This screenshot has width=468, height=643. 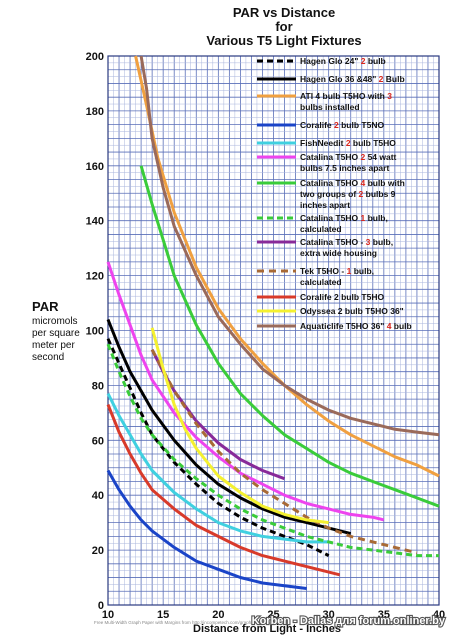 What do you see at coordinates (218, 615) in the screenshot?
I see `x-tick-label: 20` at bounding box center [218, 615].